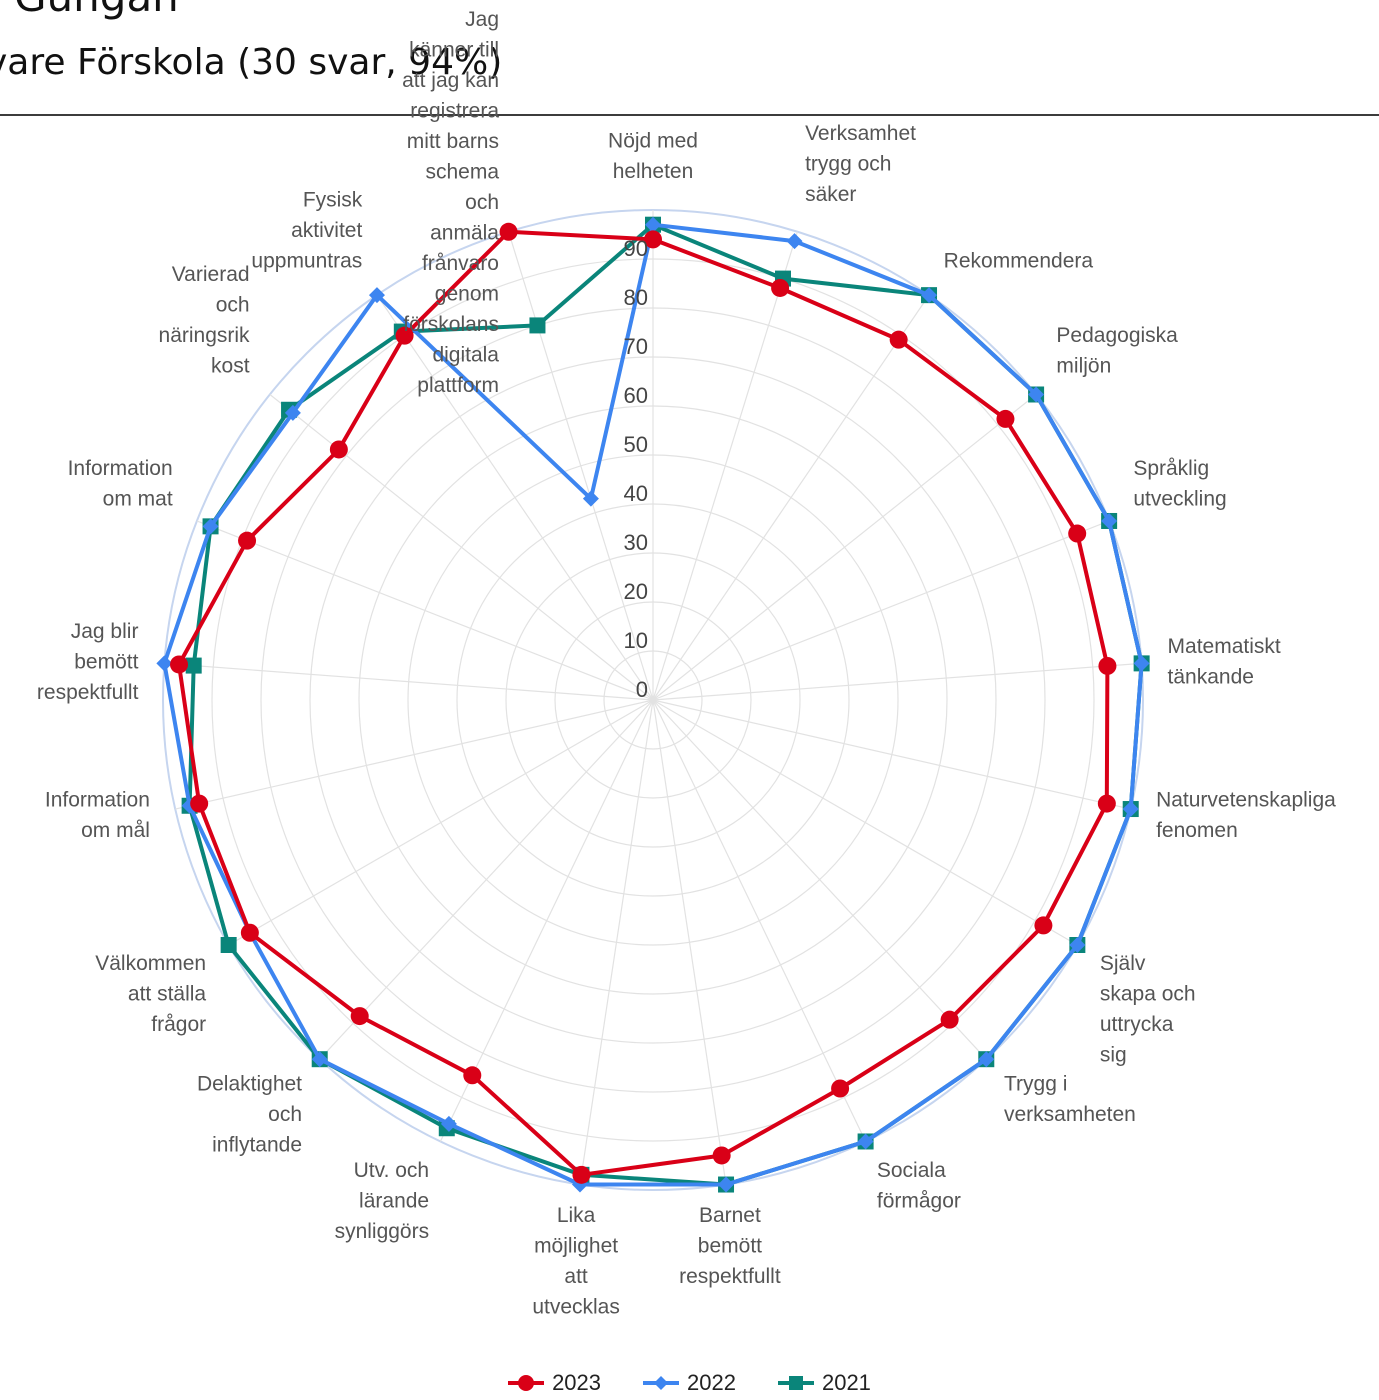 Image resolution: width=1379 pixels, height=1400 pixels. I want to click on category-label: Jag blir bemött respektfullt, so click(88, 662).